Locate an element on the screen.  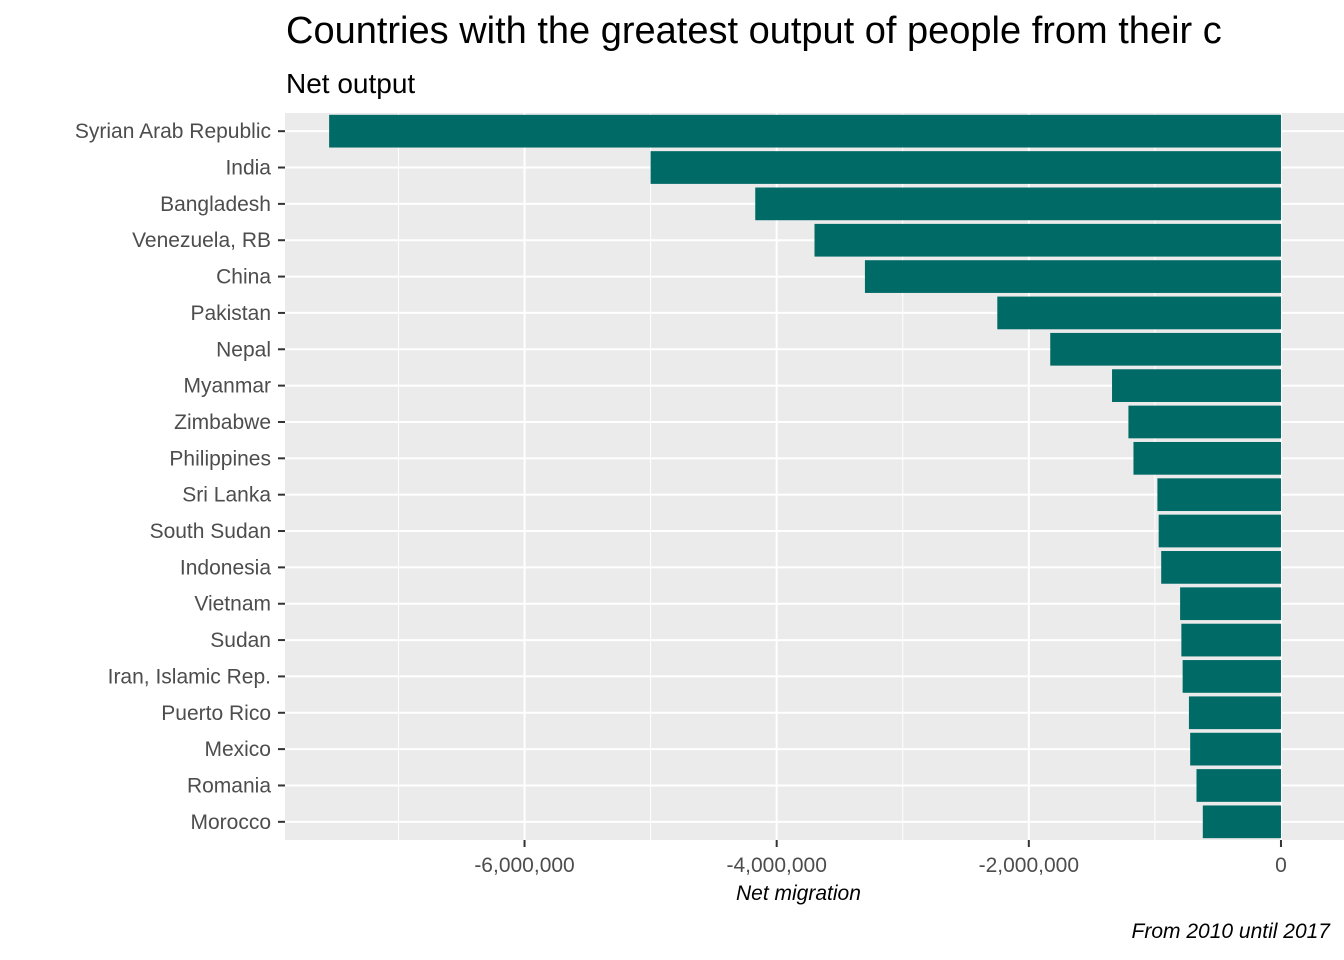
y-tick-label: Venezuela, RB is located at coordinates (201, 240).